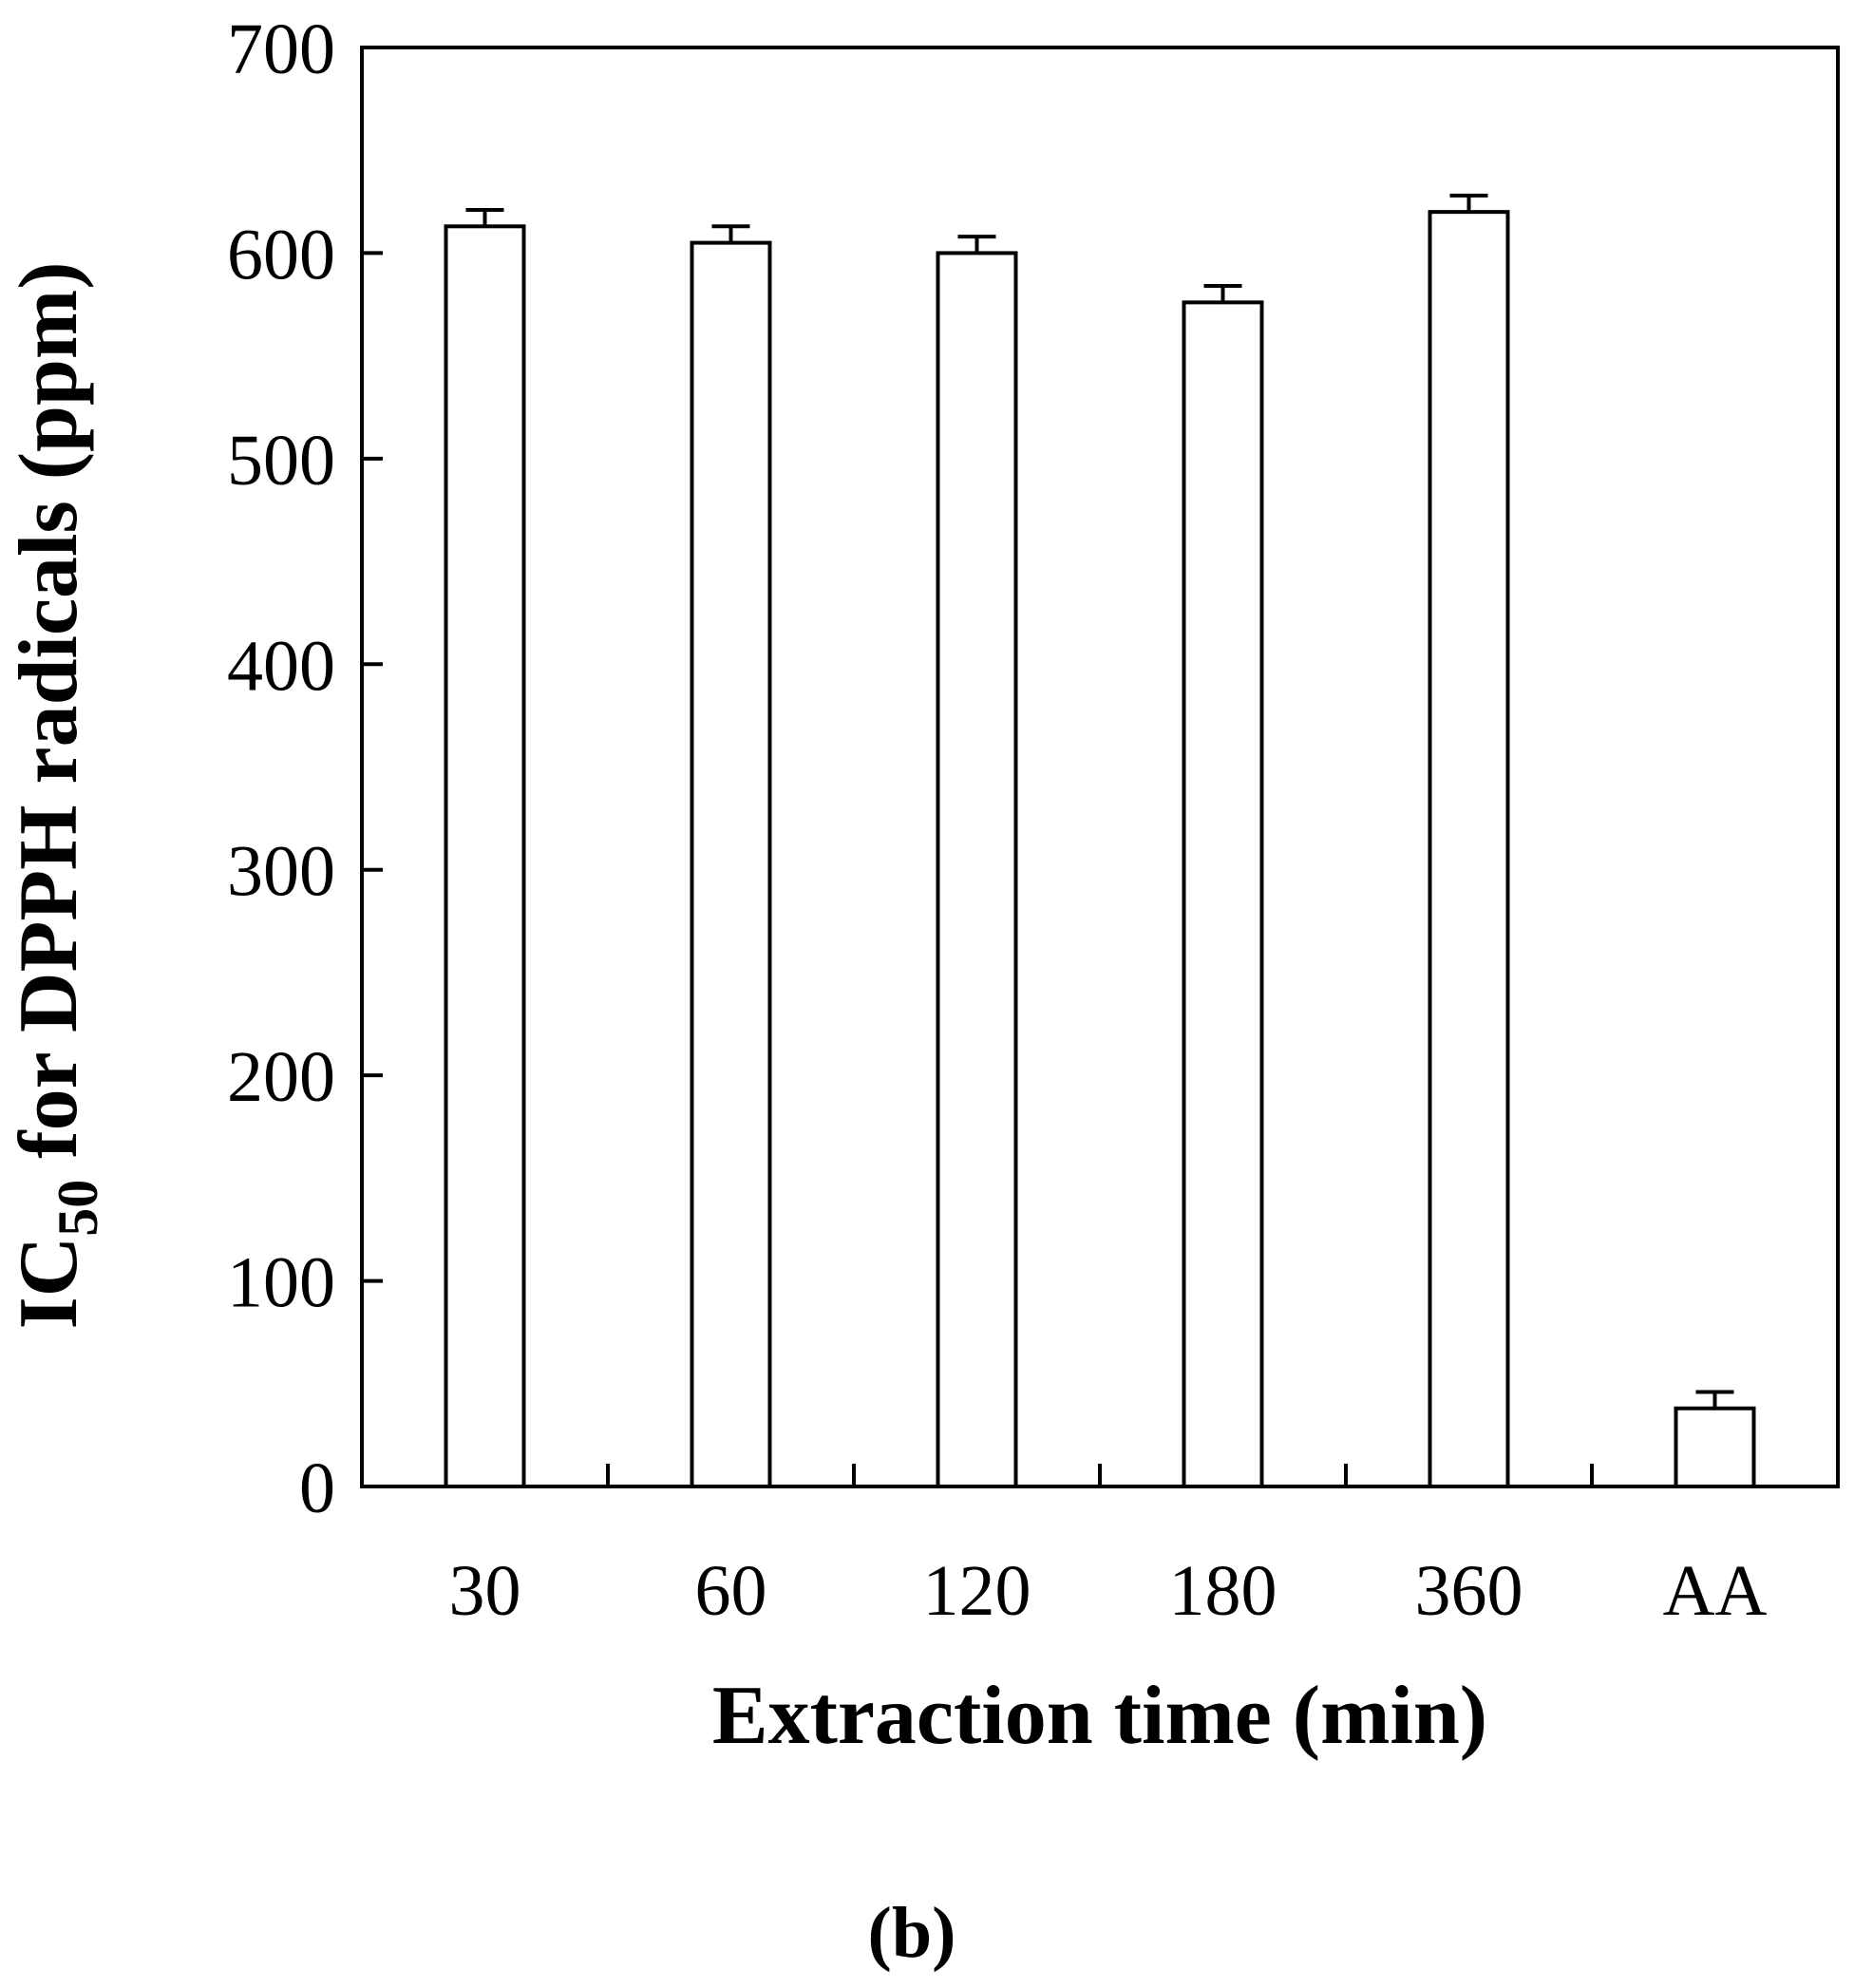  I want to click on x-tick-label-60: 60, so click(731, 1591).